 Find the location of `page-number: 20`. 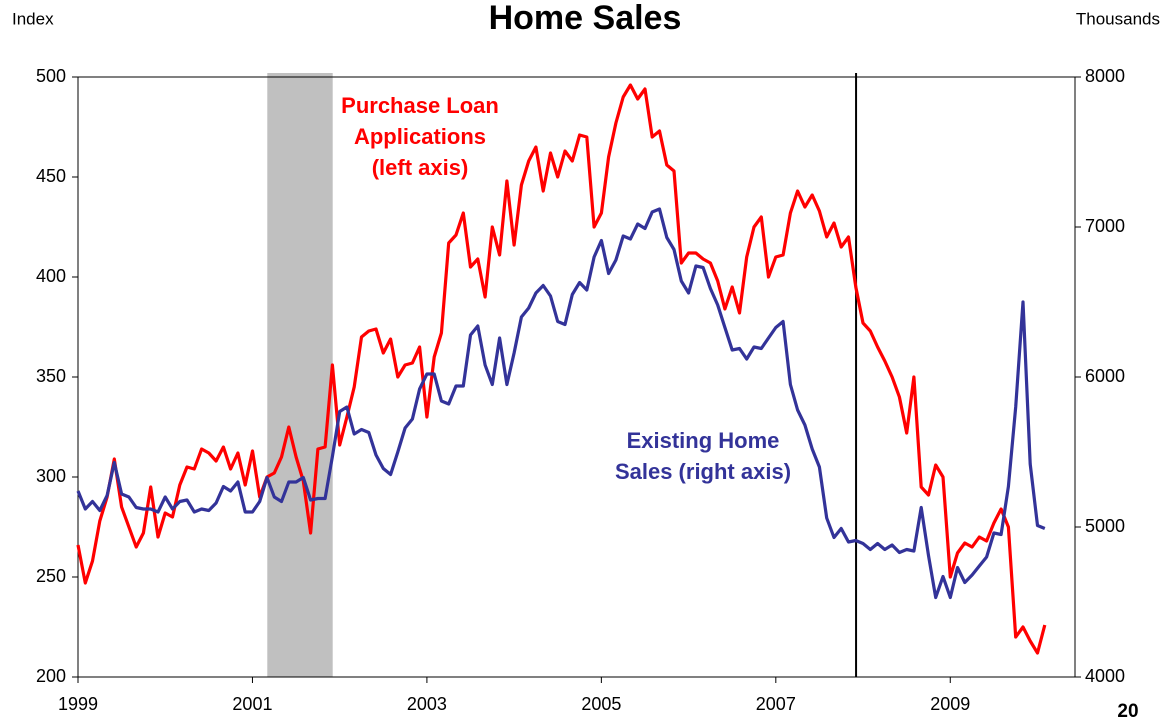

page-number: 20 is located at coordinates (1127, 711).